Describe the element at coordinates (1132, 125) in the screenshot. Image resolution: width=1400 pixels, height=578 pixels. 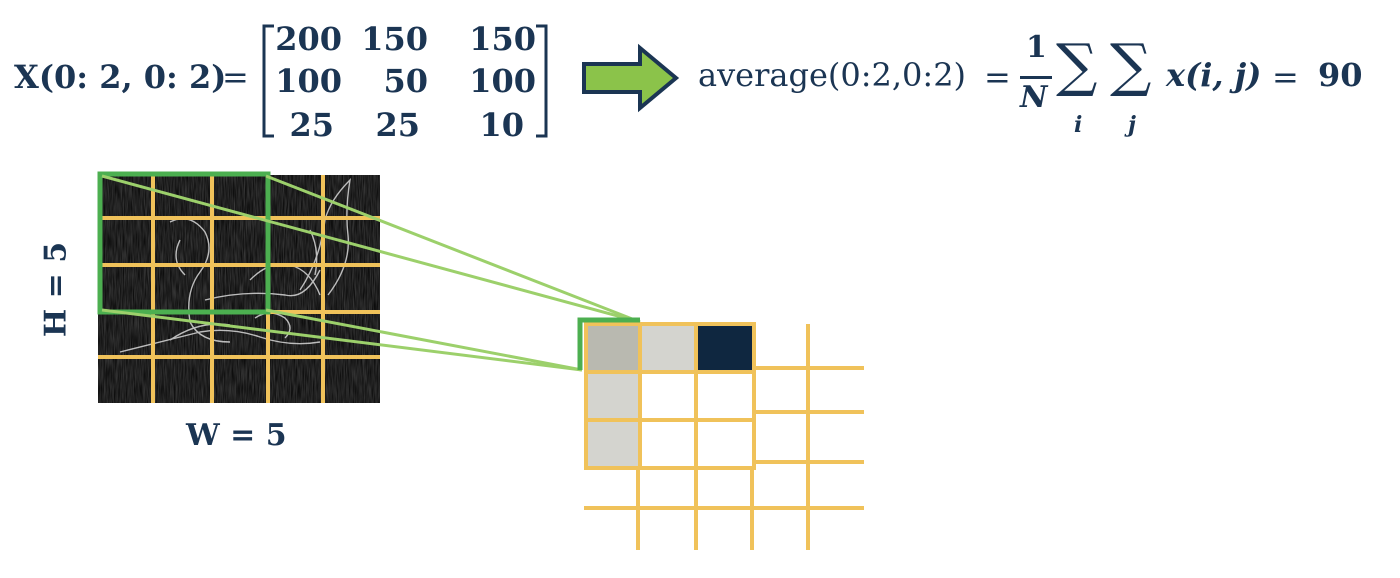
I see `sum-index-j: j` at that location.